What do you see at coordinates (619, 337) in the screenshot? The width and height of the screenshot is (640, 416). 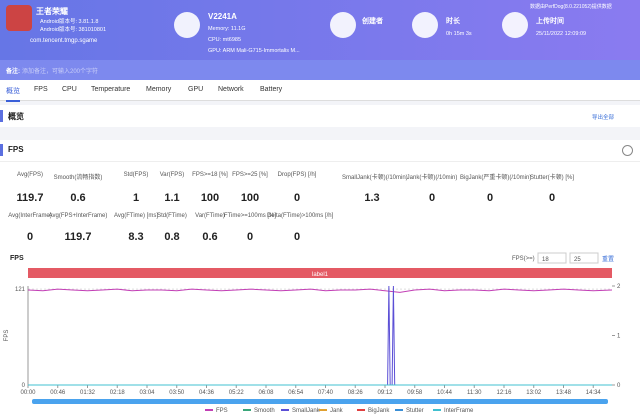 I see `y2-tick-label: 1` at bounding box center [619, 337].